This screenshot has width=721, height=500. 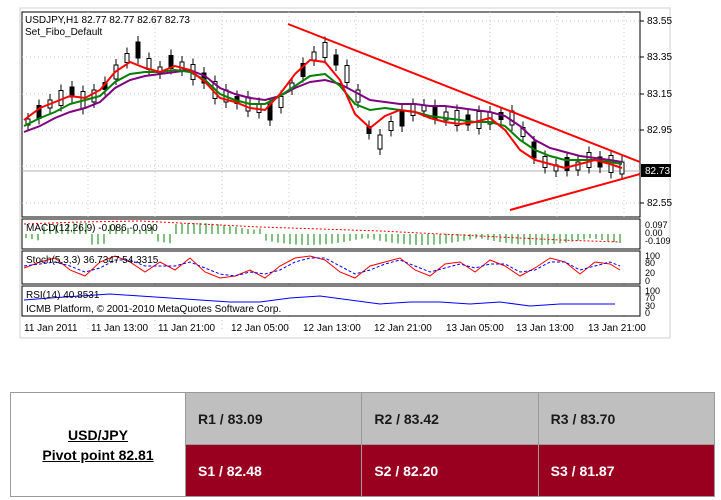 I want to click on current-price-label: 82.73, so click(x=657, y=171).